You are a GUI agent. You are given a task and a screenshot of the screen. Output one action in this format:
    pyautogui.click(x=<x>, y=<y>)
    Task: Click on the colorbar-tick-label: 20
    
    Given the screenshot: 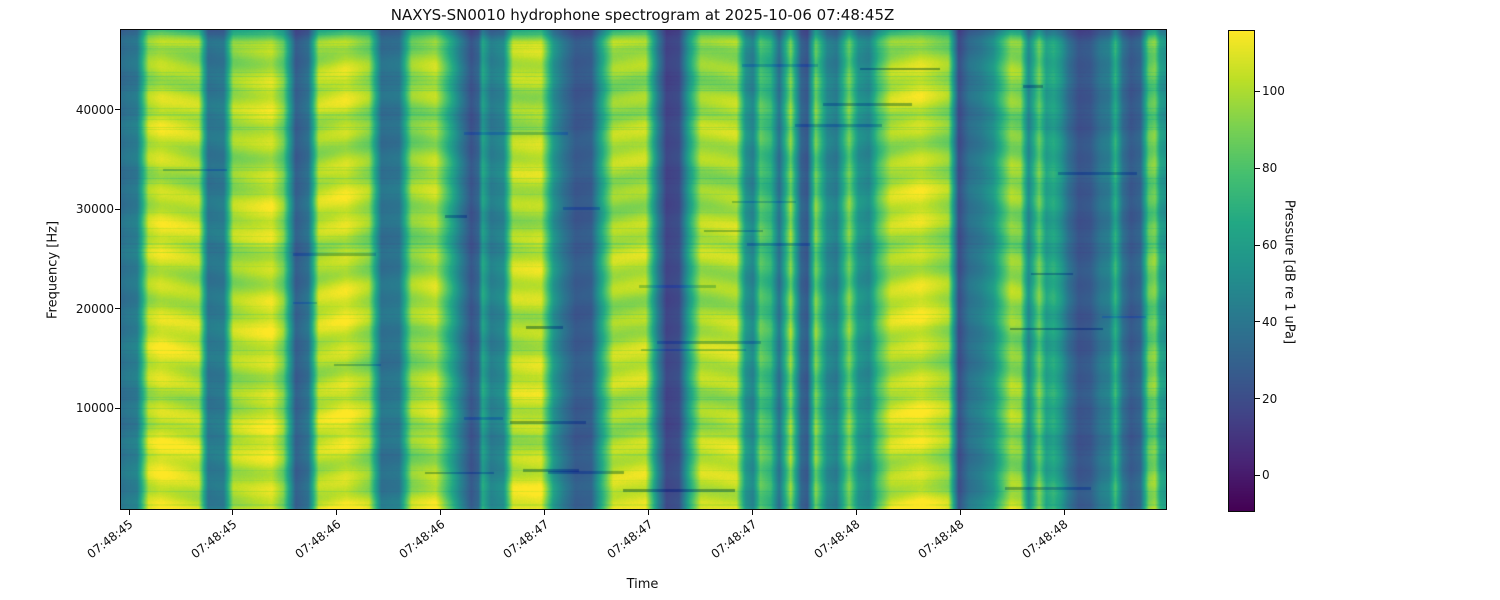 What is the action you would take?
    pyautogui.click(x=1270, y=398)
    